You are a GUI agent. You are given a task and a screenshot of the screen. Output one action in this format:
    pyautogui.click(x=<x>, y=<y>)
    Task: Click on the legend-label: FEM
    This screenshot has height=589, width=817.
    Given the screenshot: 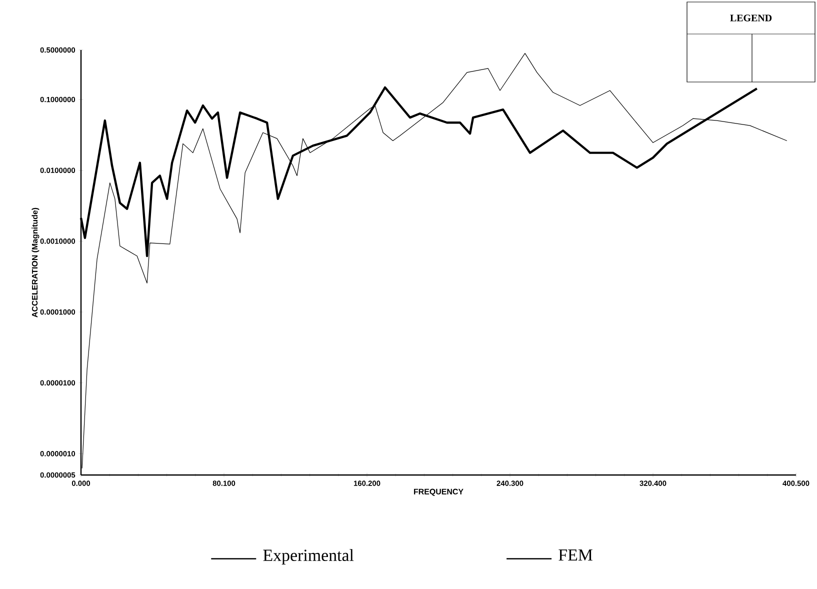 What is the action you would take?
    pyautogui.click(x=575, y=555)
    